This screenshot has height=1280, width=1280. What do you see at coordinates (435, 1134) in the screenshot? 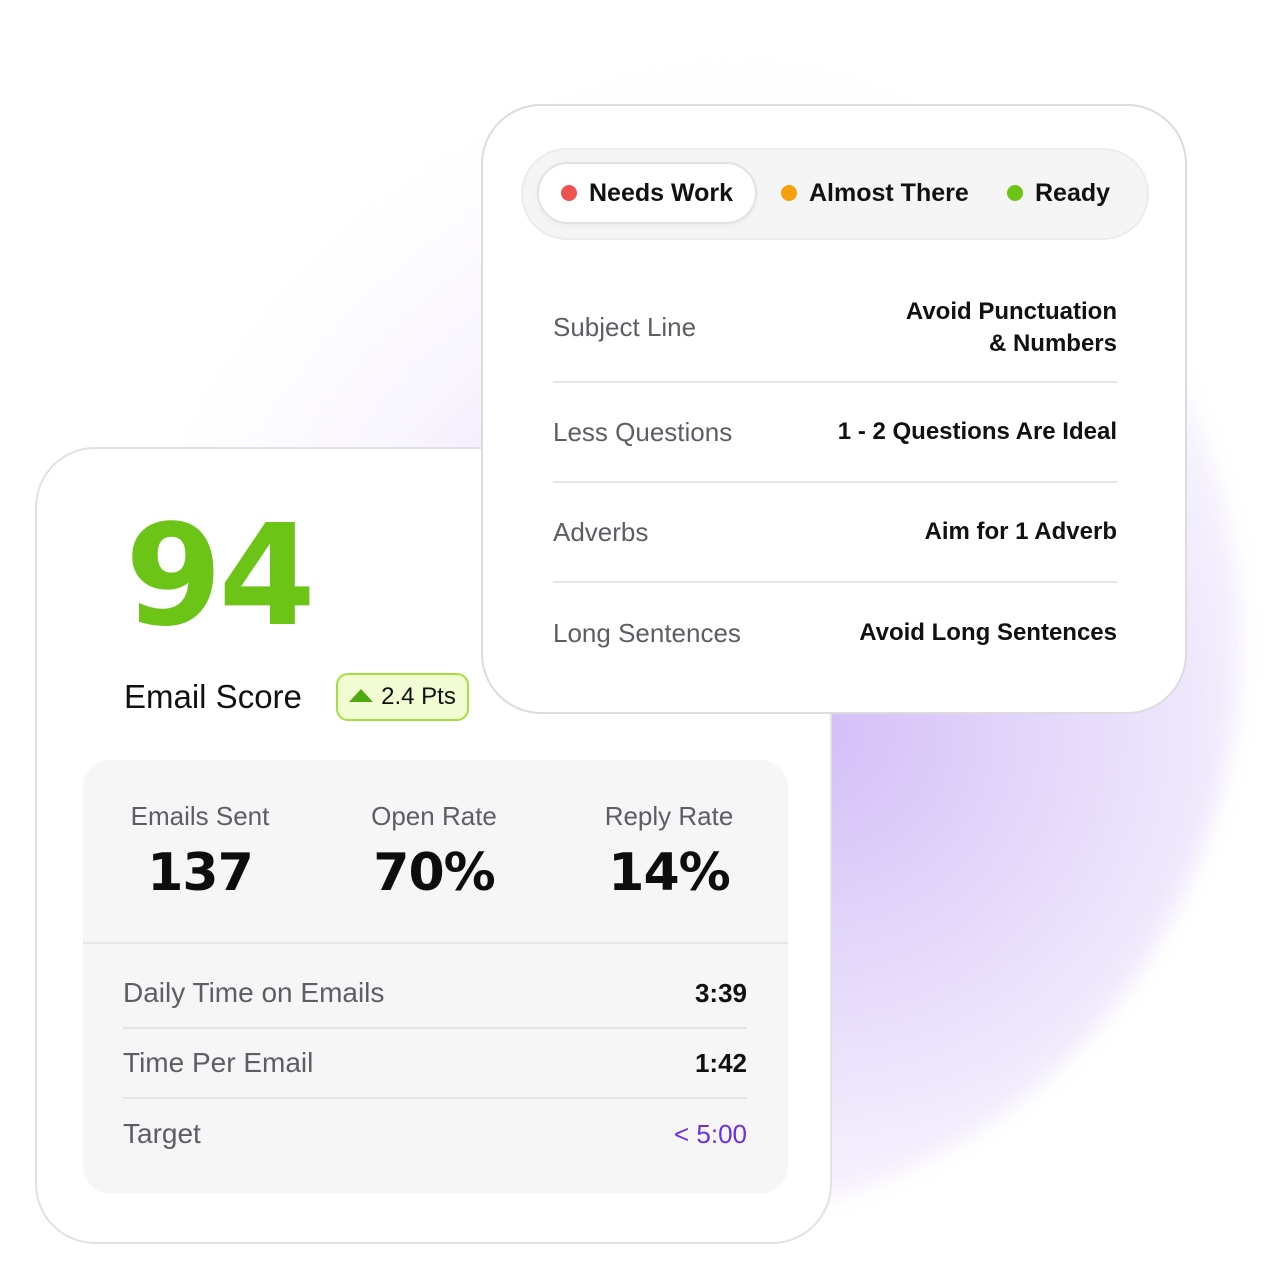
I see `metric-row-target: Target < 5:00` at bounding box center [435, 1134].